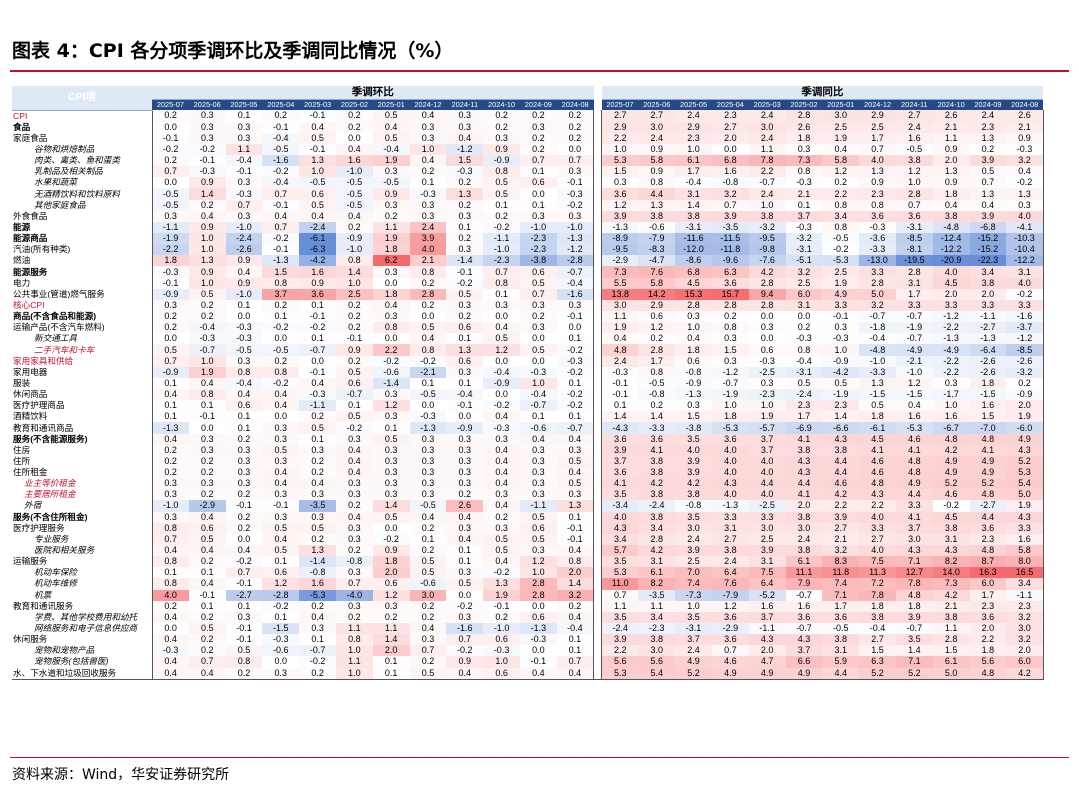 The width and height of the screenshot is (1079, 788). Describe the element at coordinates (988, 484) in the screenshot. I see `yoy-value-cell: 5.2` at that location.